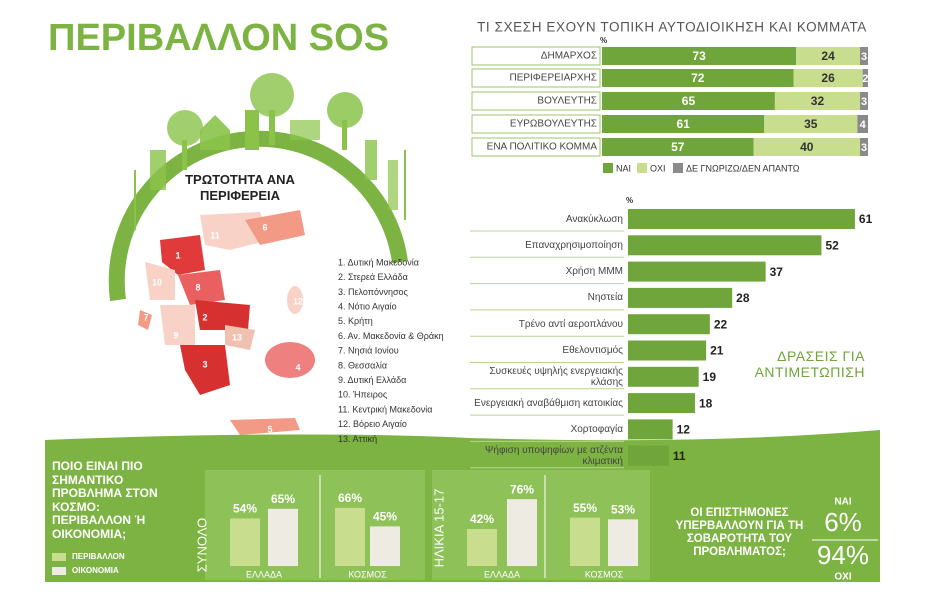 Image resolution: width=938 pixels, height=594 pixels. What do you see at coordinates (592, 350) in the screenshot?
I see `category-label: Εθελοντισμός` at bounding box center [592, 350].